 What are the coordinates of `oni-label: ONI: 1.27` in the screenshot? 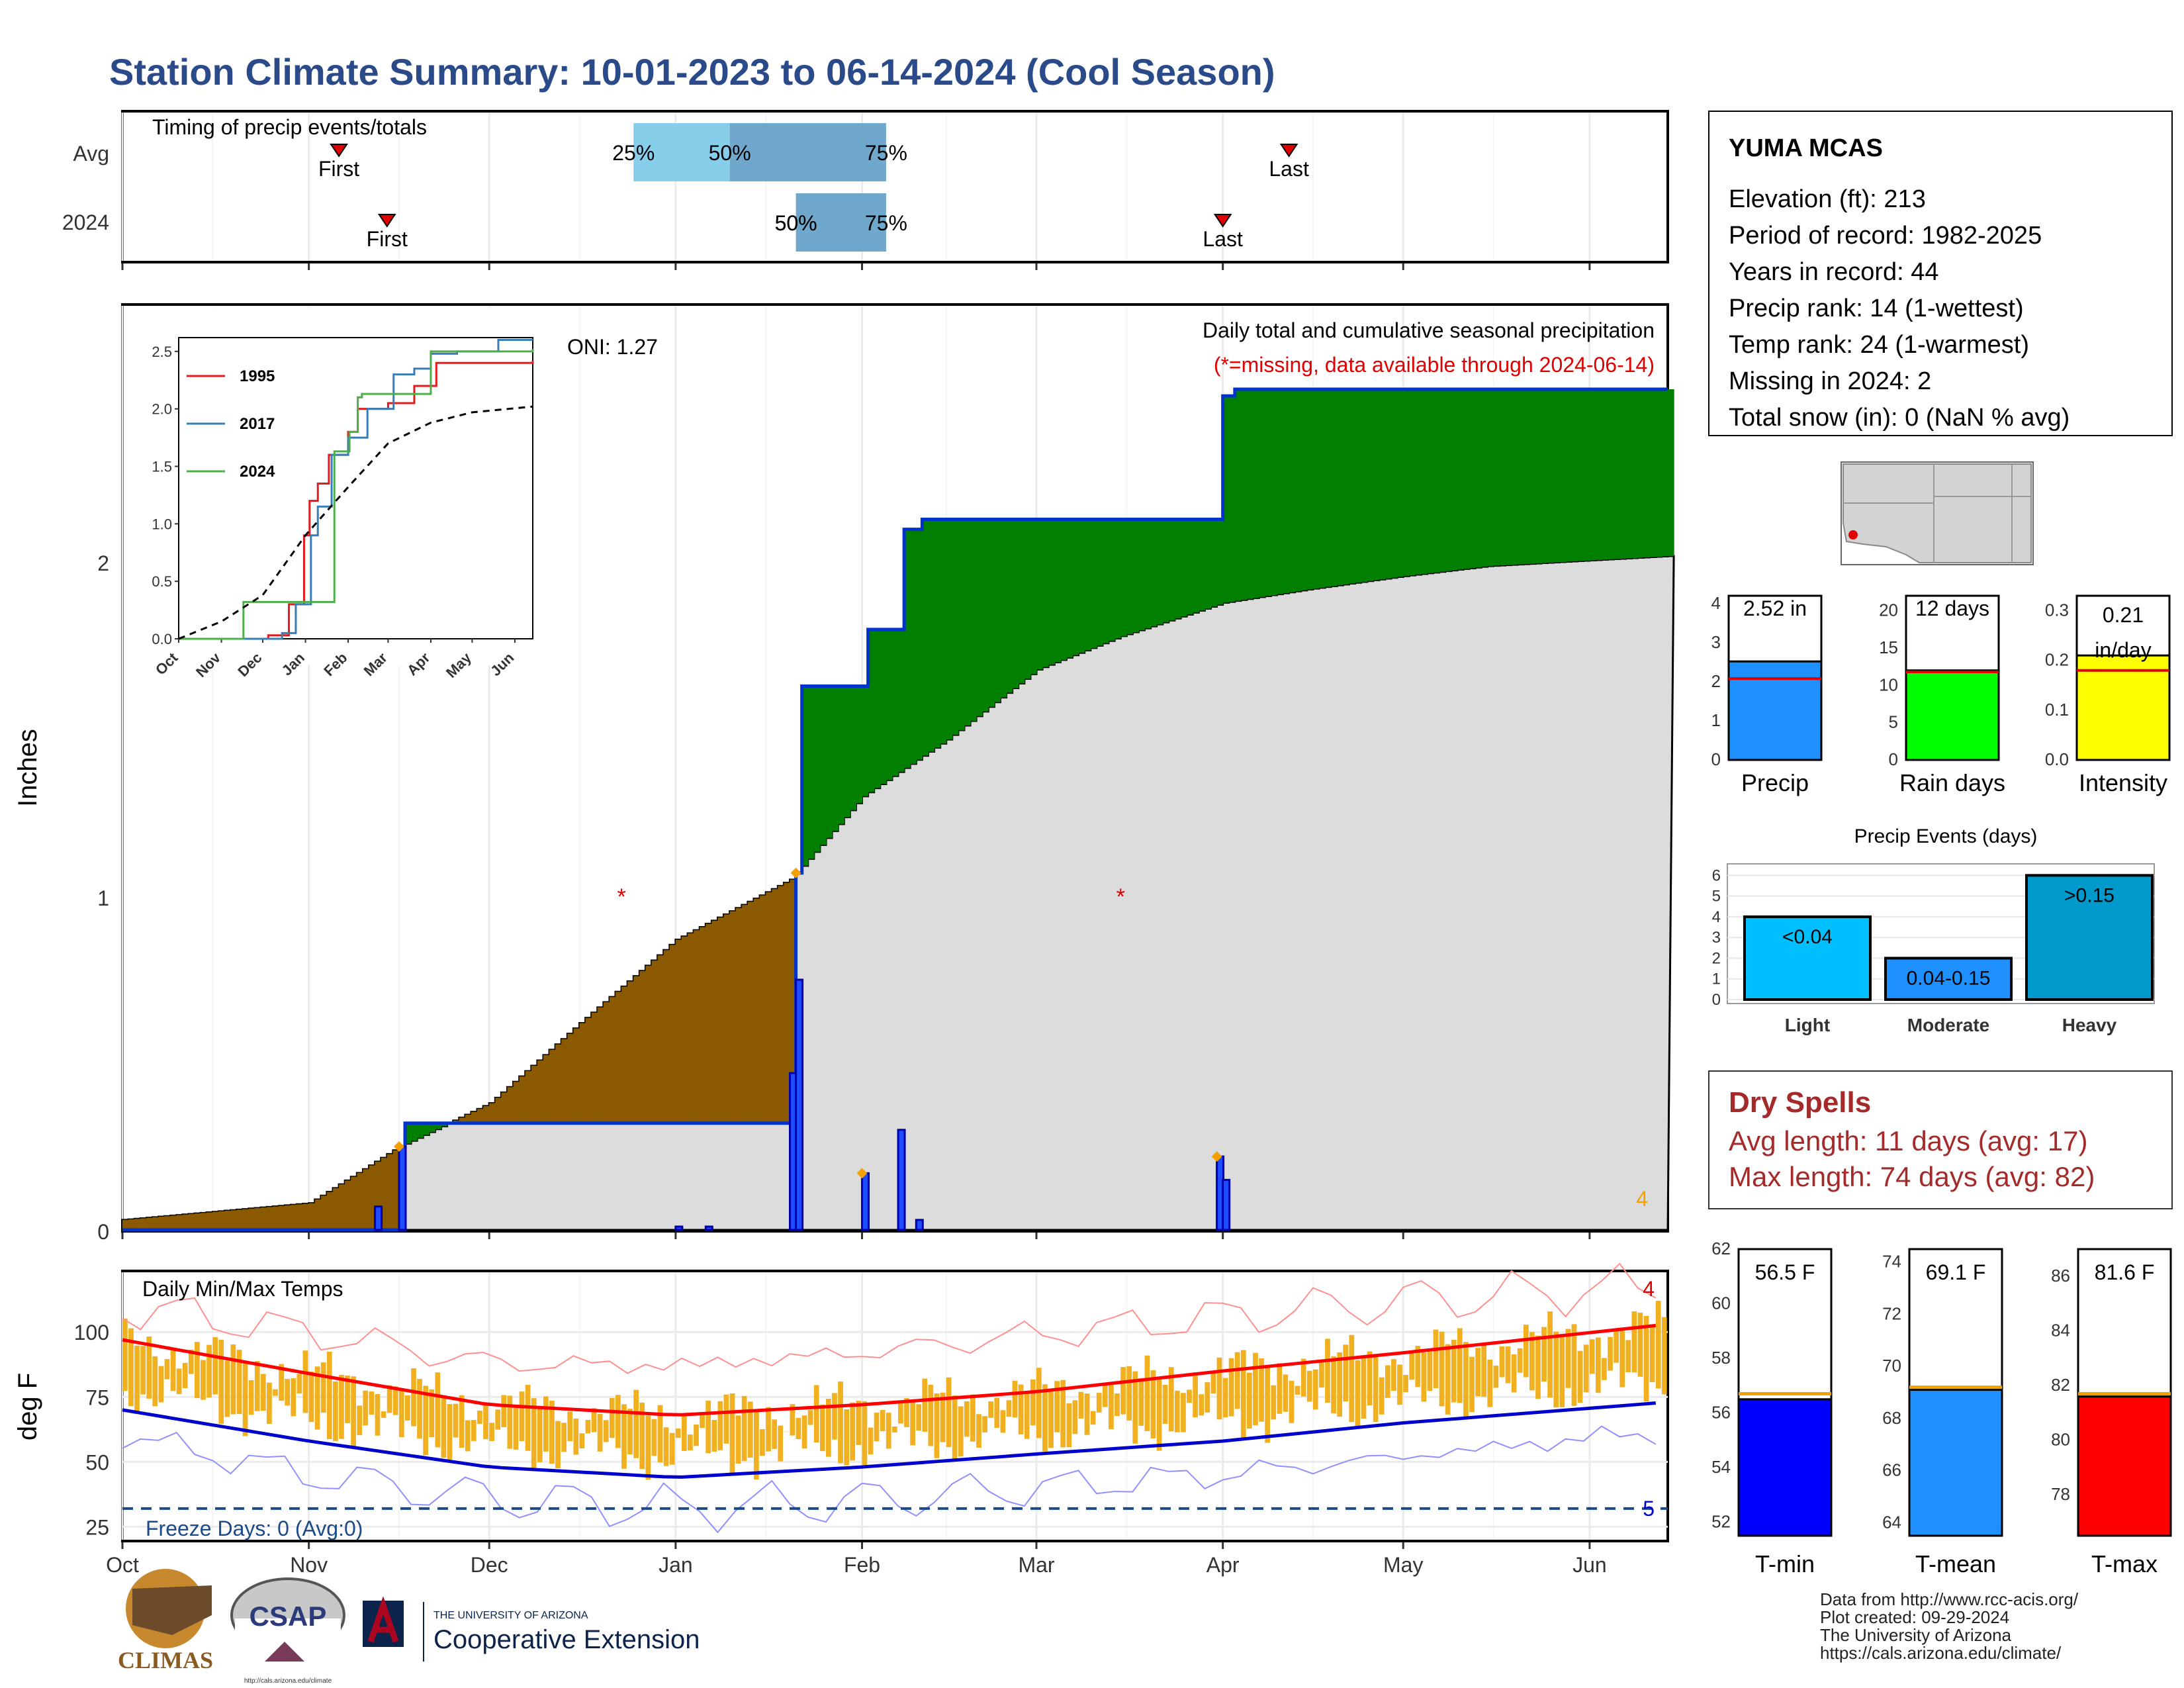 It's located at (612, 347).